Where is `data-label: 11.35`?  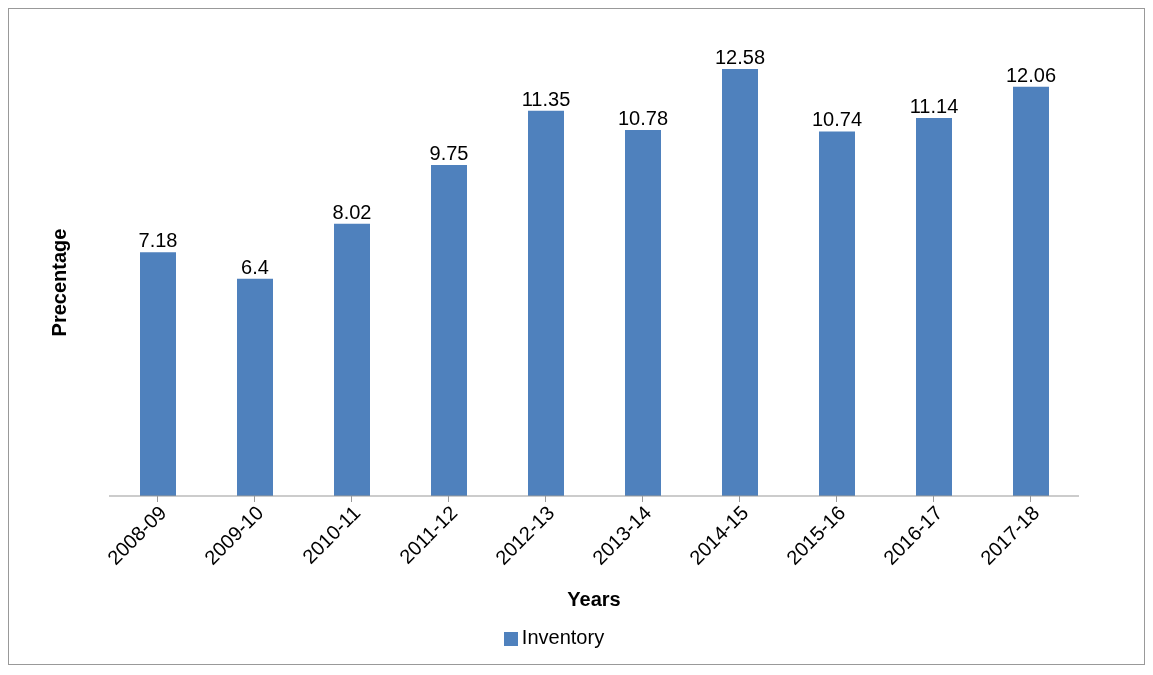 data-label: 11.35 is located at coordinates (546, 98).